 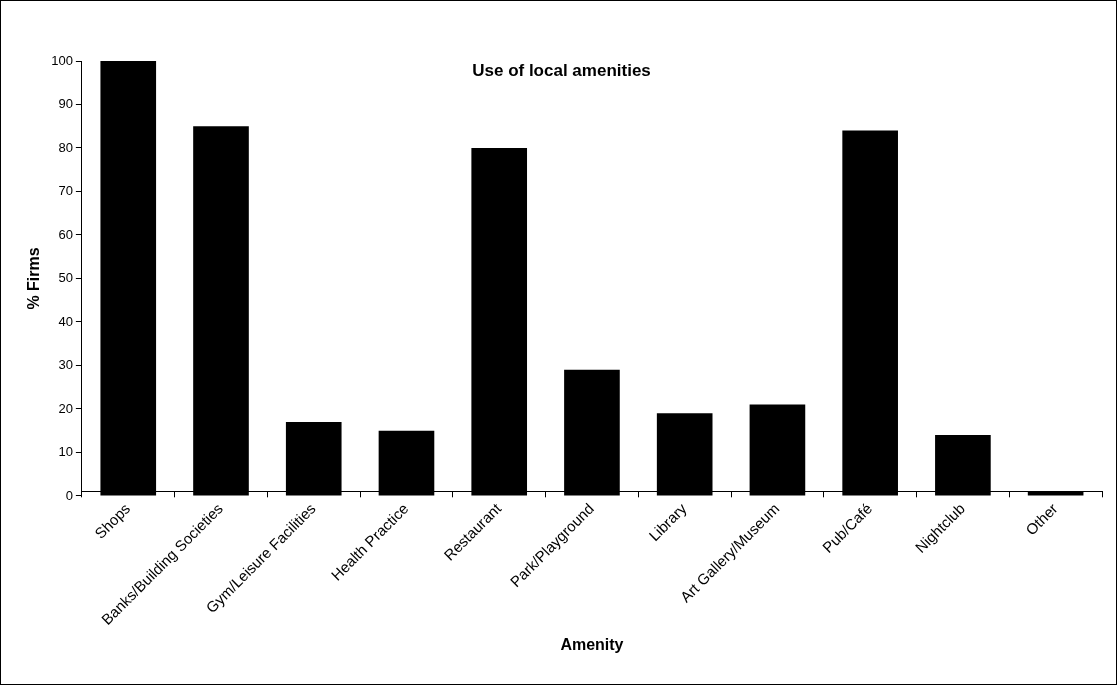 I want to click on chart-title: Use of local amenities, so click(x=561, y=70).